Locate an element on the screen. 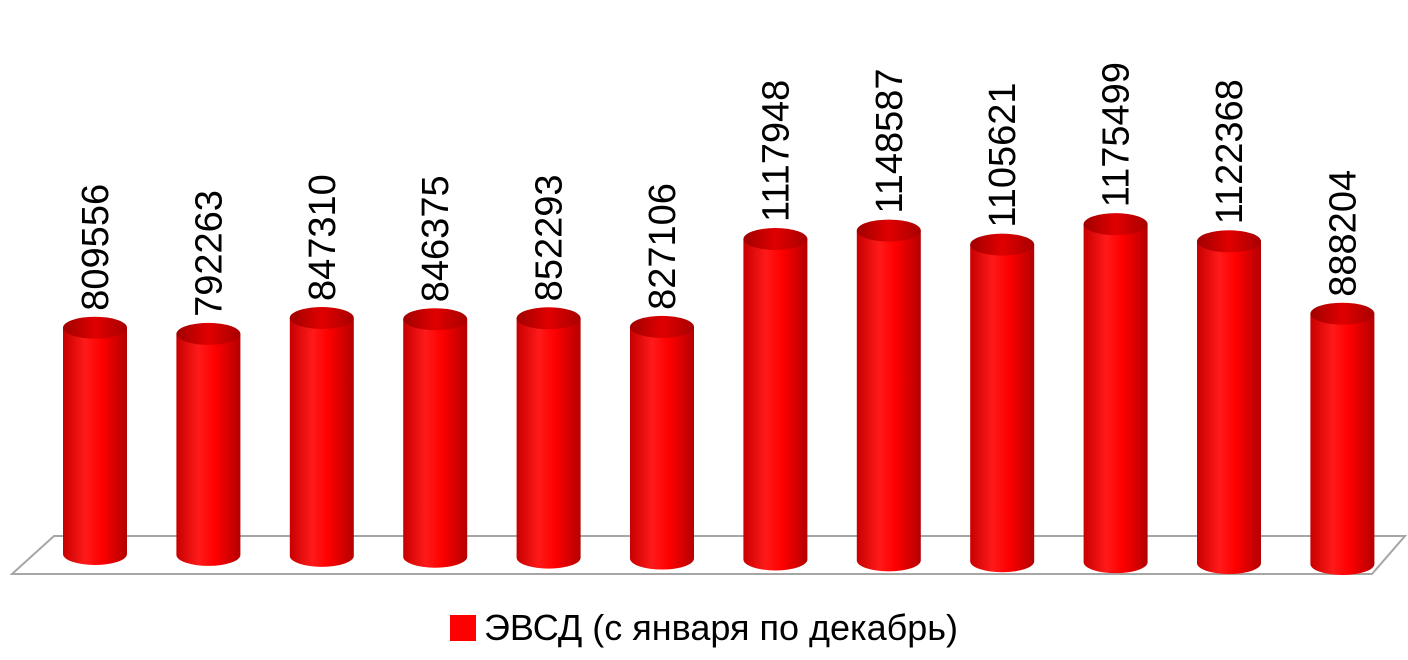 This screenshot has height=660, width=1408. legend-label: ЭВСД (с января по декабрь) is located at coordinates (721, 627).